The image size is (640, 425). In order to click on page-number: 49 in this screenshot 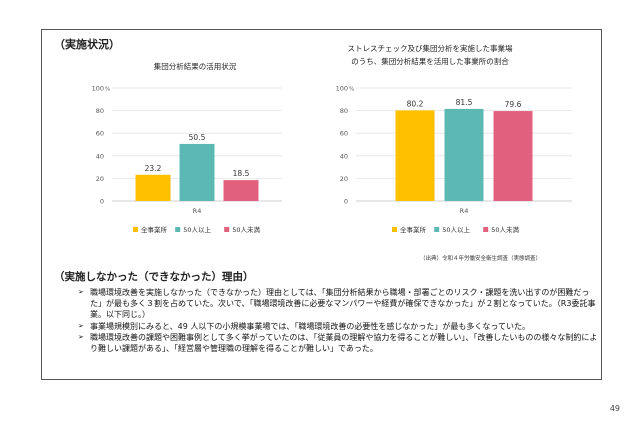, I will do `click(614, 408)`.